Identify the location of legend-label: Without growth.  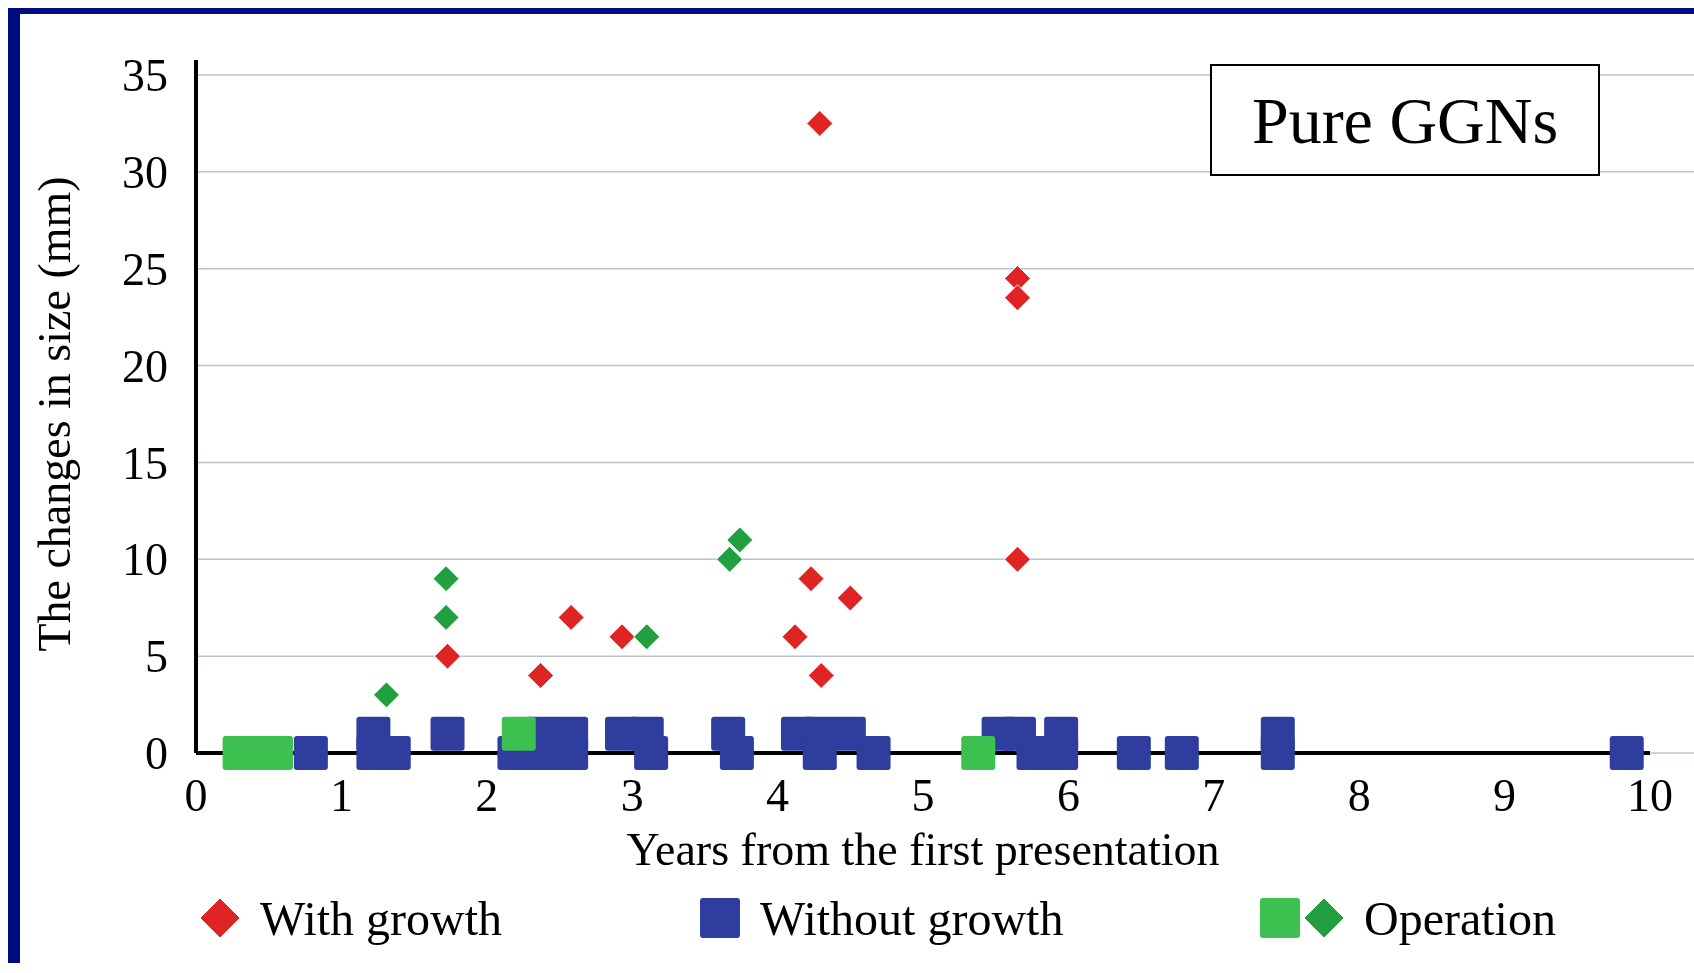
(912, 918).